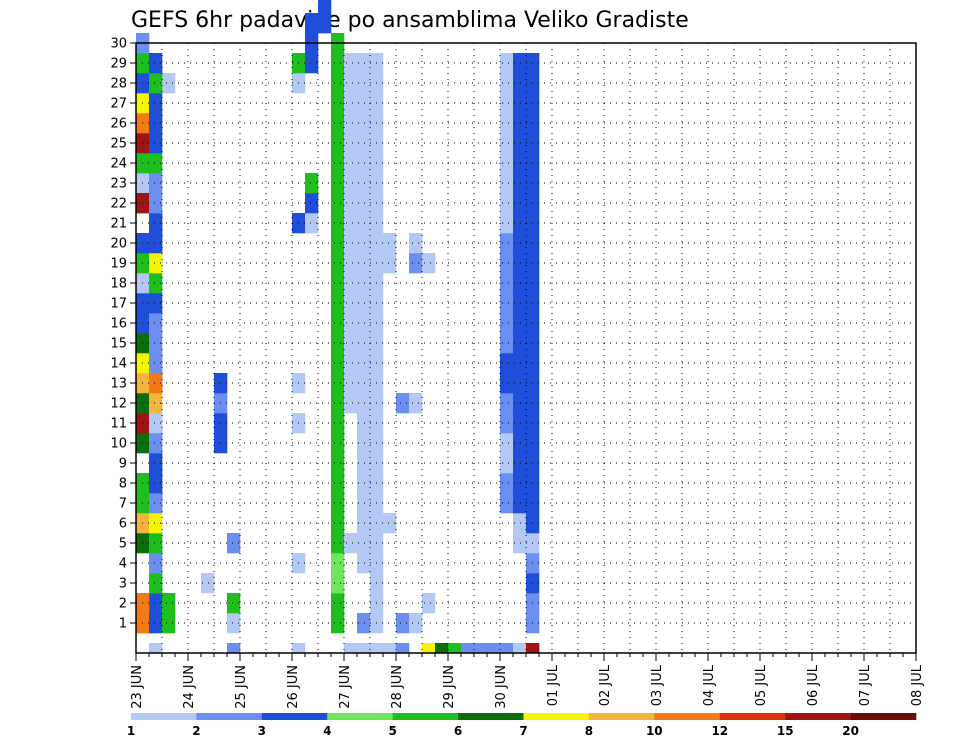  I want to click on y-tick-label: 30, so click(118, 44).